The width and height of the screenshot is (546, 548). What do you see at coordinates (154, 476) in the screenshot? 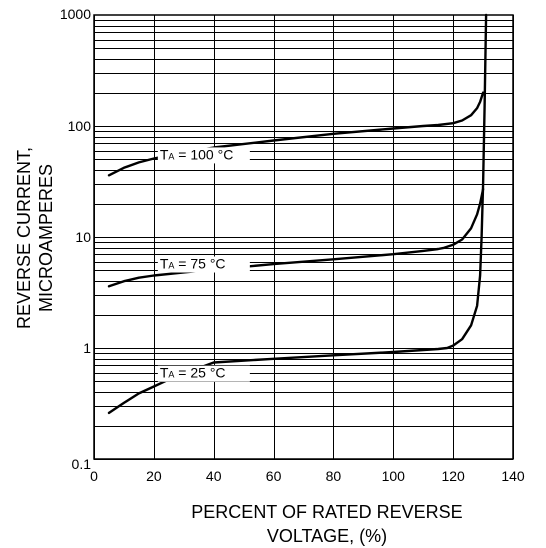
I see `x-tick-label: 20` at bounding box center [154, 476].